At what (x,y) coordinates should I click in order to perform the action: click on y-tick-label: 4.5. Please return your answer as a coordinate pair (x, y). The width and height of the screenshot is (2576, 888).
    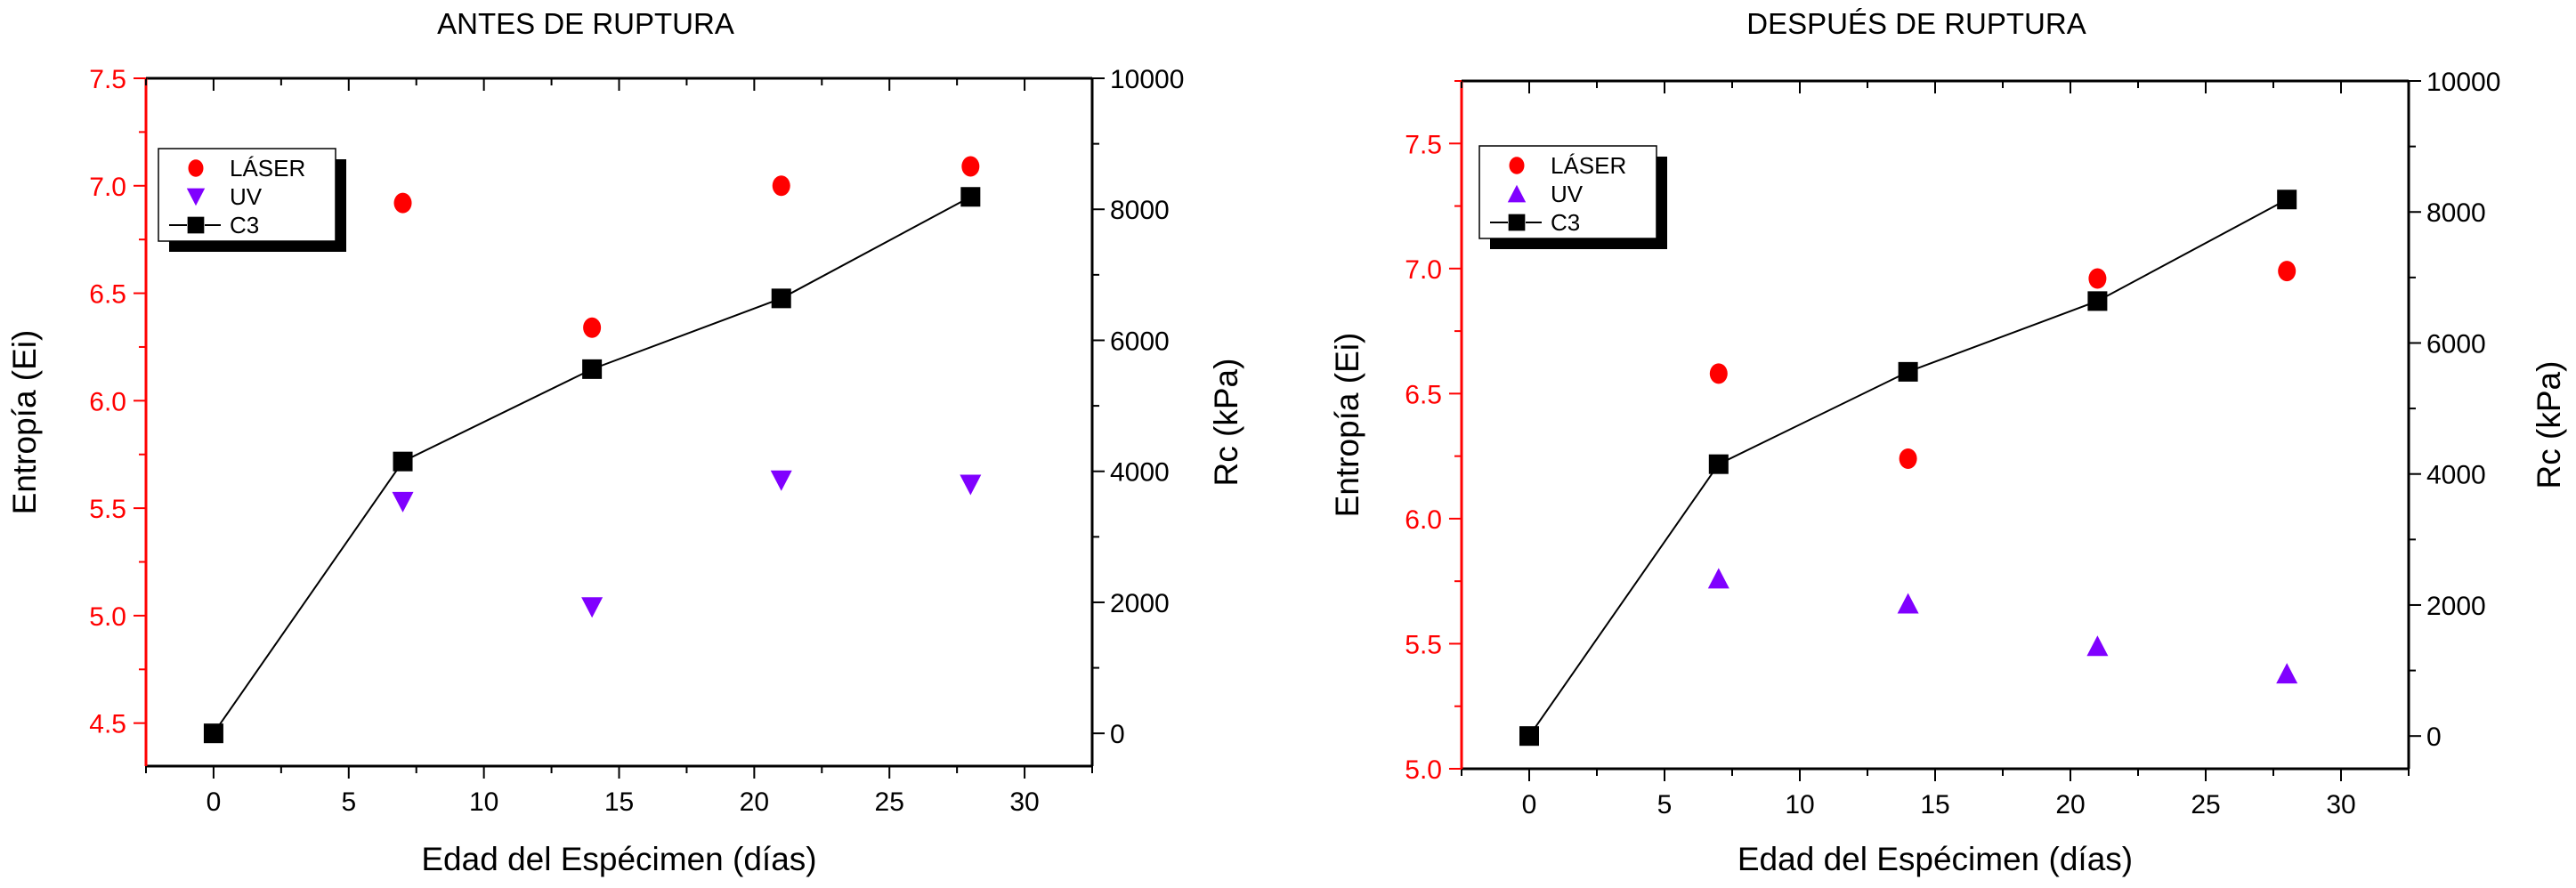
    Looking at the image, I should click on (108, 724).